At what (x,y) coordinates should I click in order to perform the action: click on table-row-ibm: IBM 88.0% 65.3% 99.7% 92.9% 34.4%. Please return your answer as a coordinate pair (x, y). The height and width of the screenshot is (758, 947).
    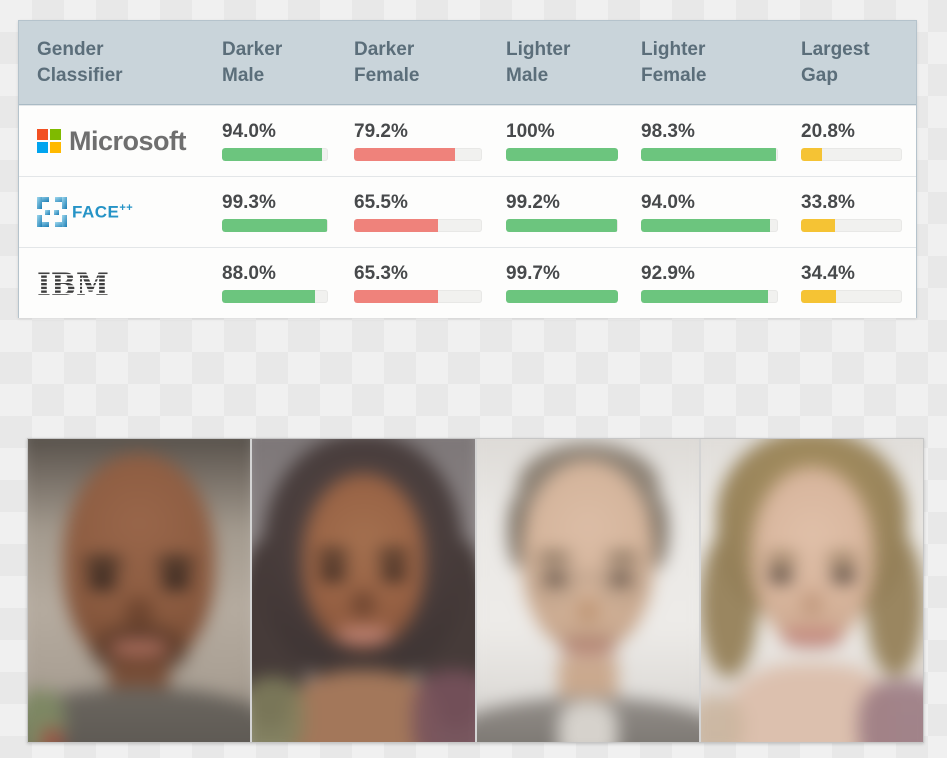
    Looking at the image, I should click on (467, 282).